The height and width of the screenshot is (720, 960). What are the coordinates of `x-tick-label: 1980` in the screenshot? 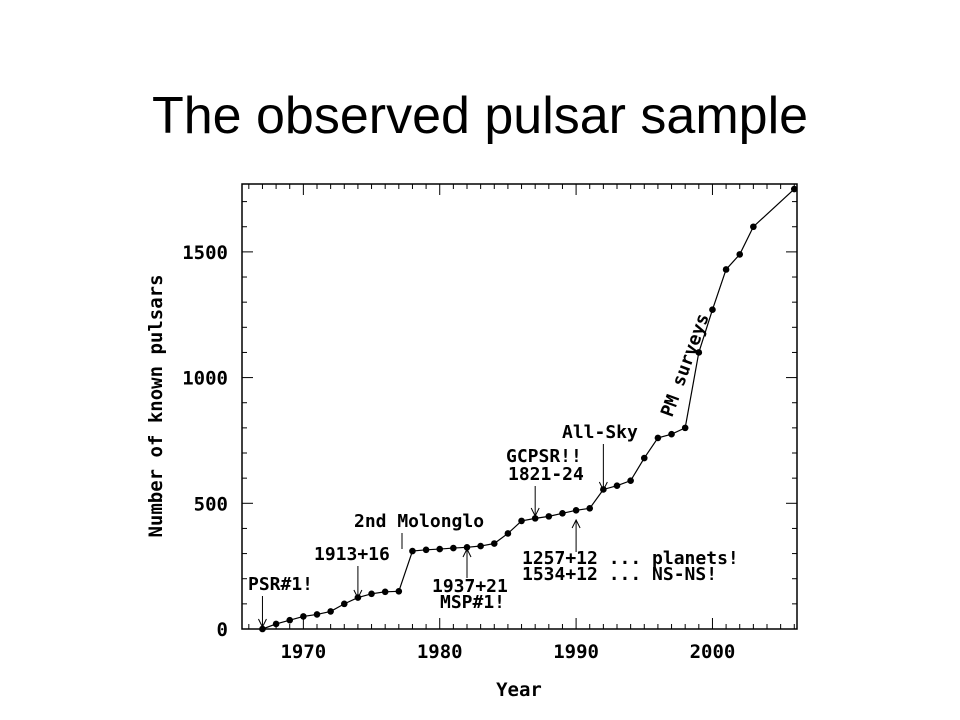 It's located at (440, 652).